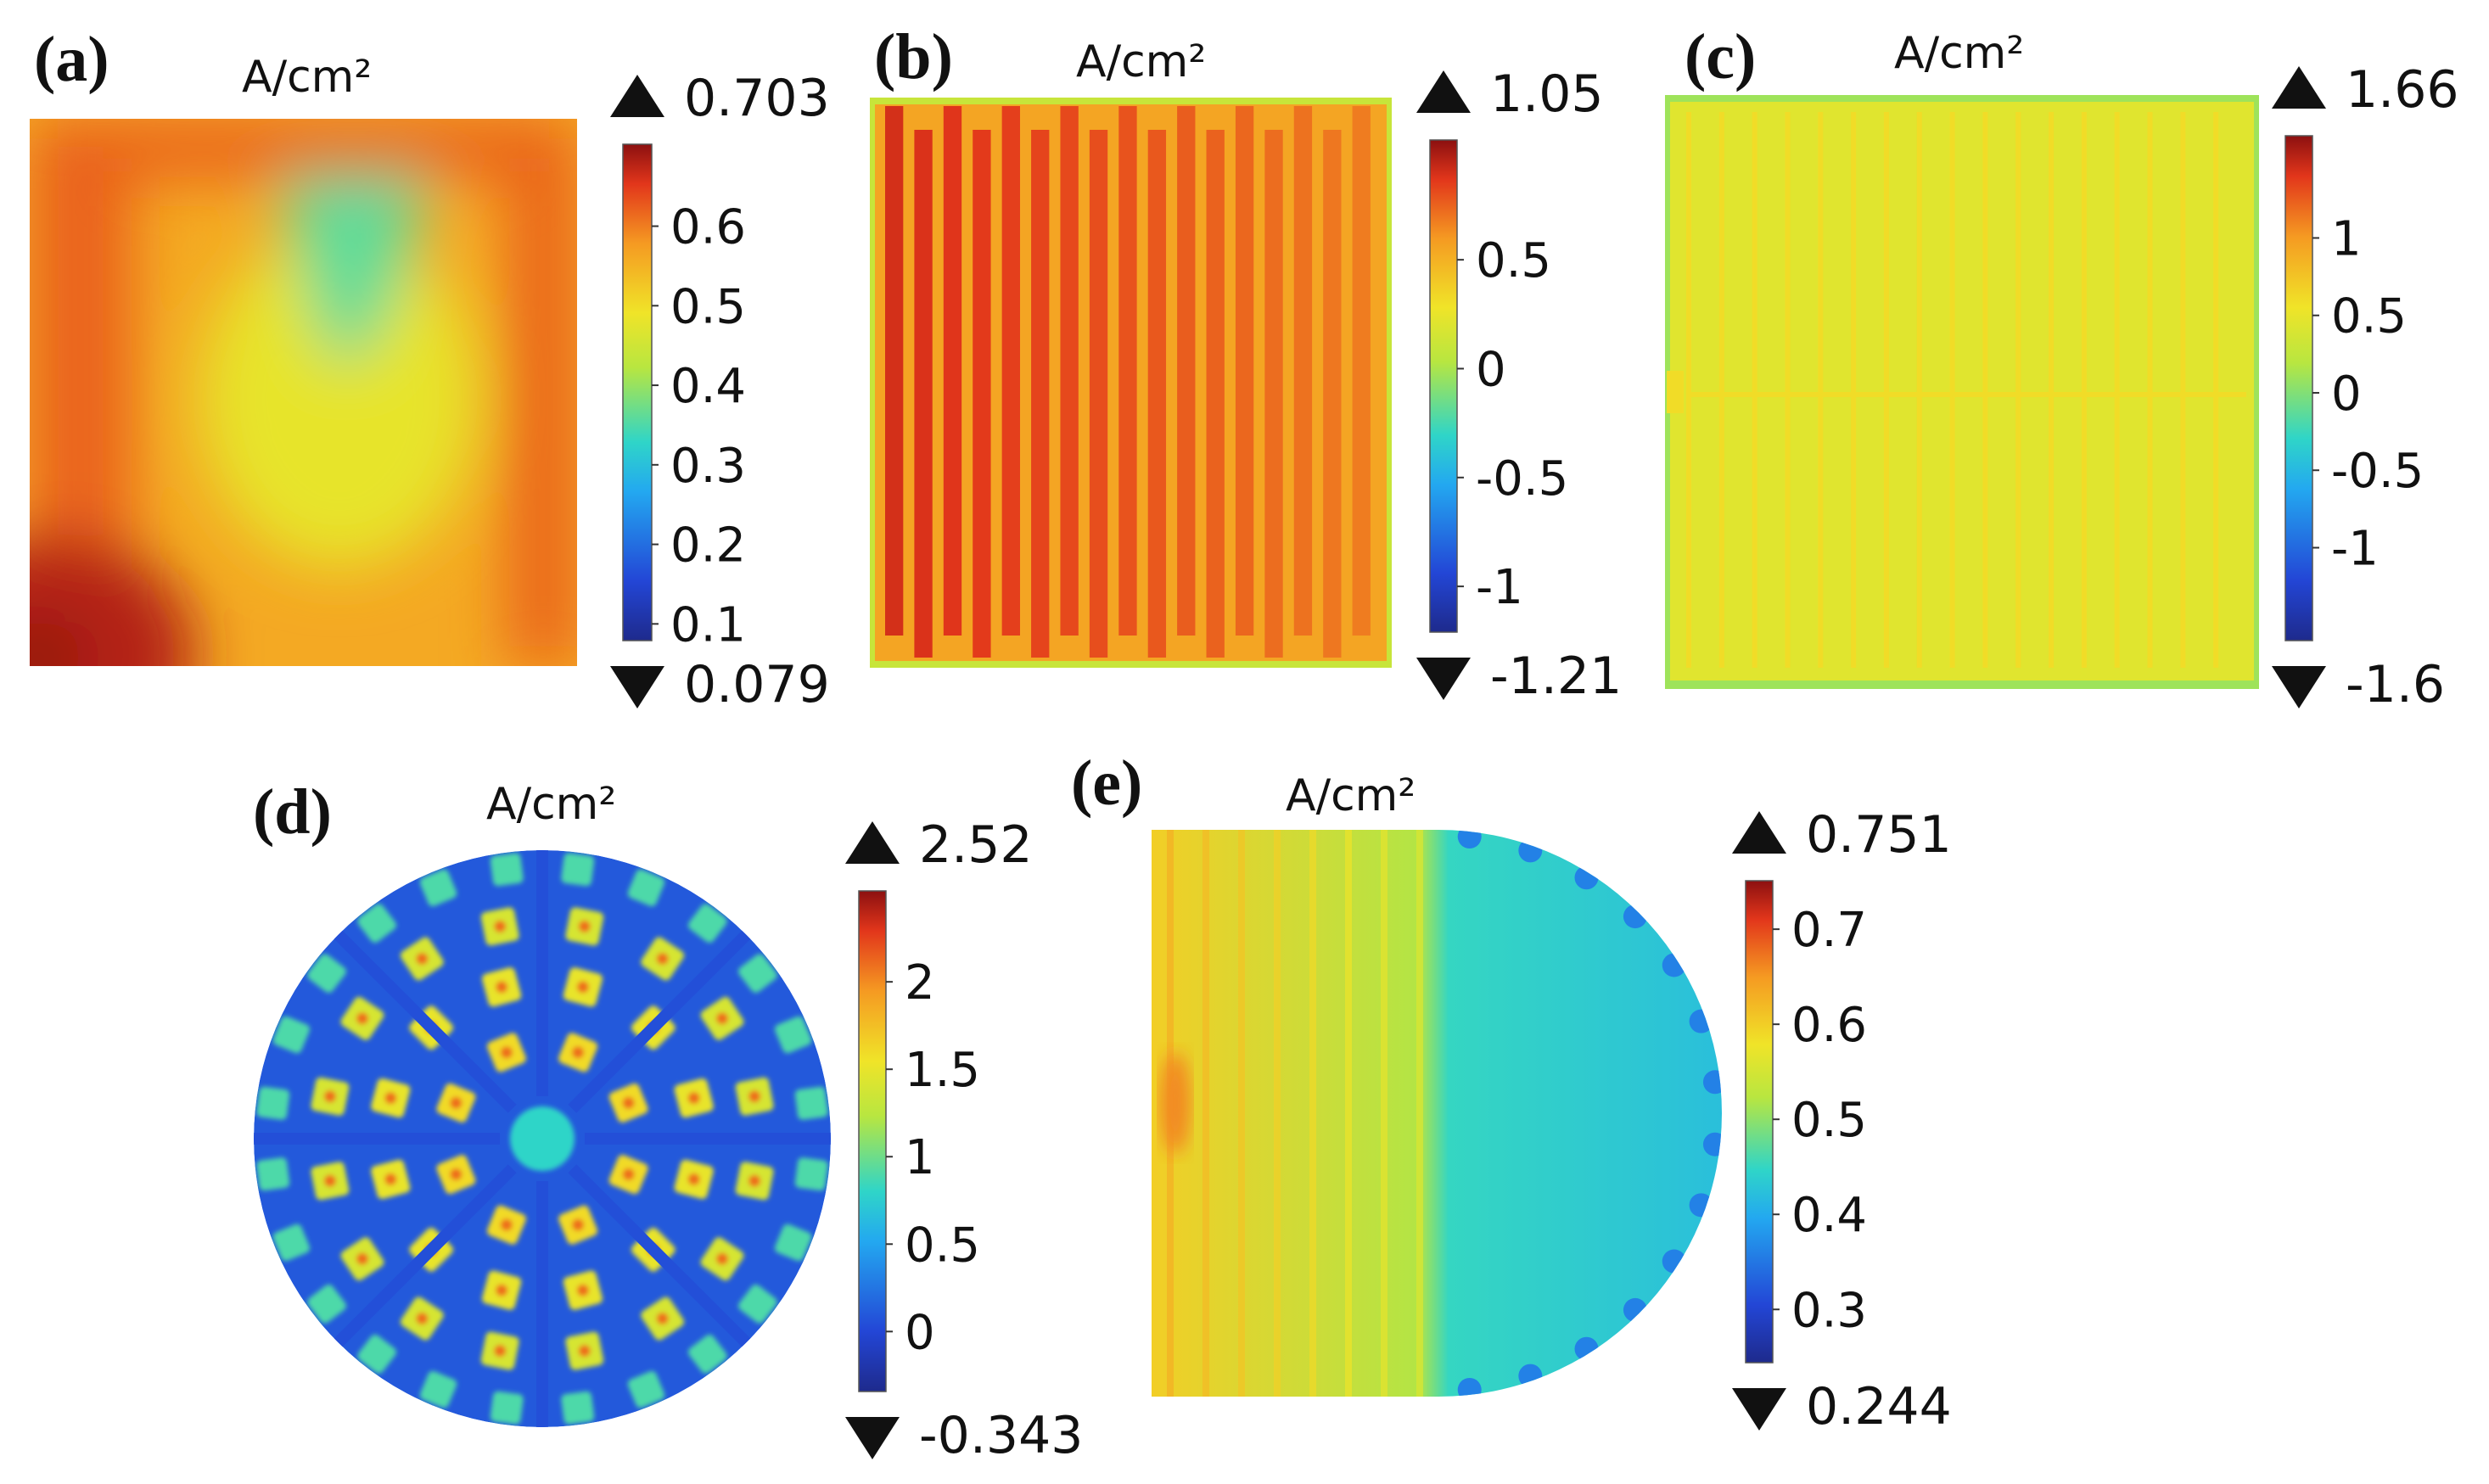  I want to click on header-line, so click(1966, 395).